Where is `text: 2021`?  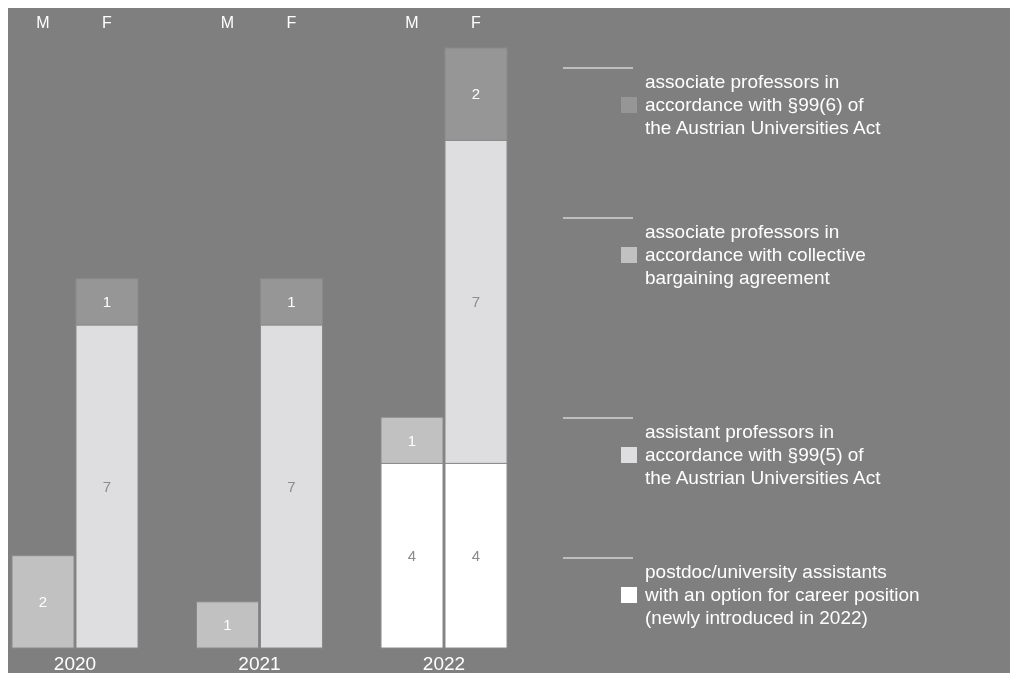
text: 2021 is located at coordinates (259, 663).